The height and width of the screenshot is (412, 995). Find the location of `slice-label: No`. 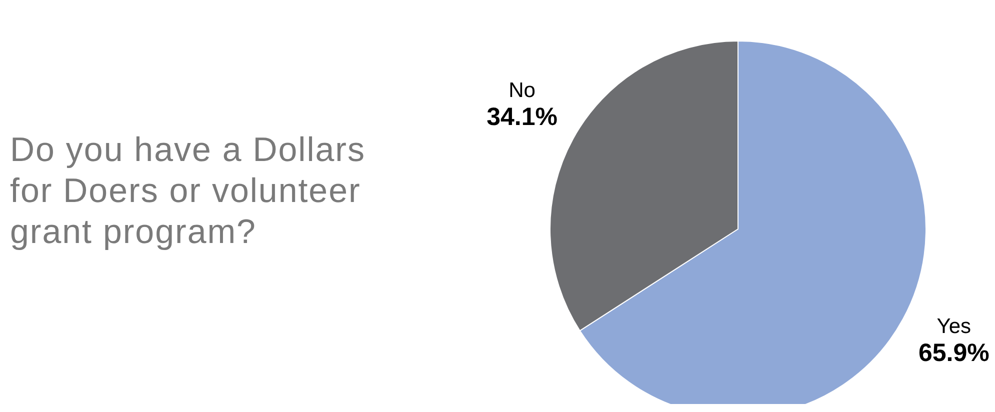

slice-label: No is located at coordinates (522, 90).